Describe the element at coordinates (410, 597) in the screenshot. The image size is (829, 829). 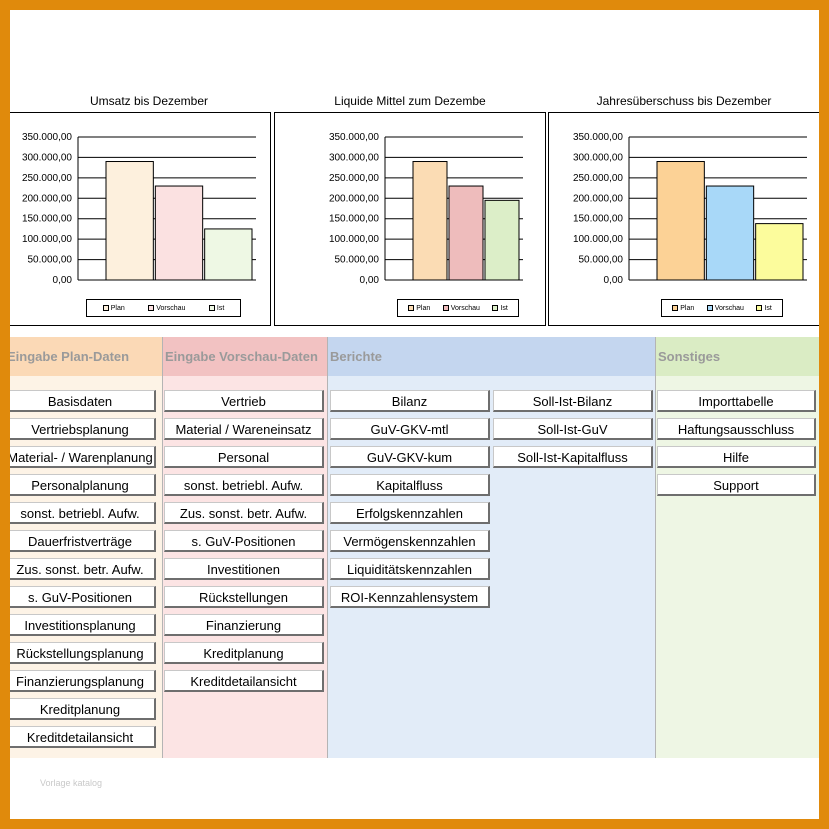
I see `roi-kennzahlensystem-button: ROI-Kennzahlensystem` at that location.